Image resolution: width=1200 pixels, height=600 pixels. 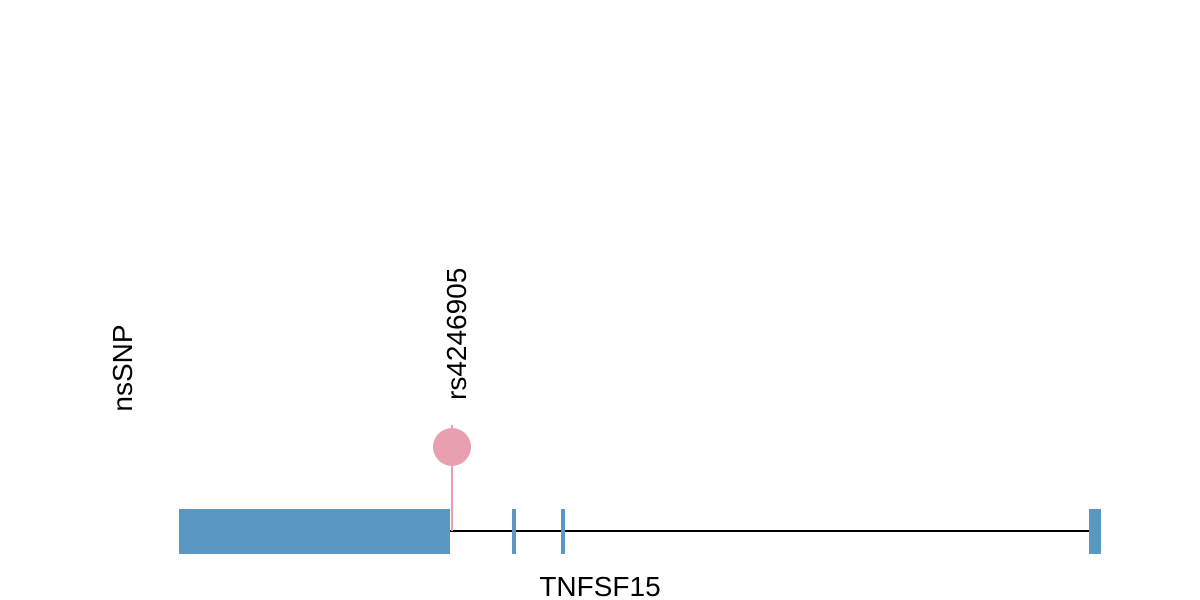 I want to click on gene-label: TNFSF15, so click(x=599, y=585).